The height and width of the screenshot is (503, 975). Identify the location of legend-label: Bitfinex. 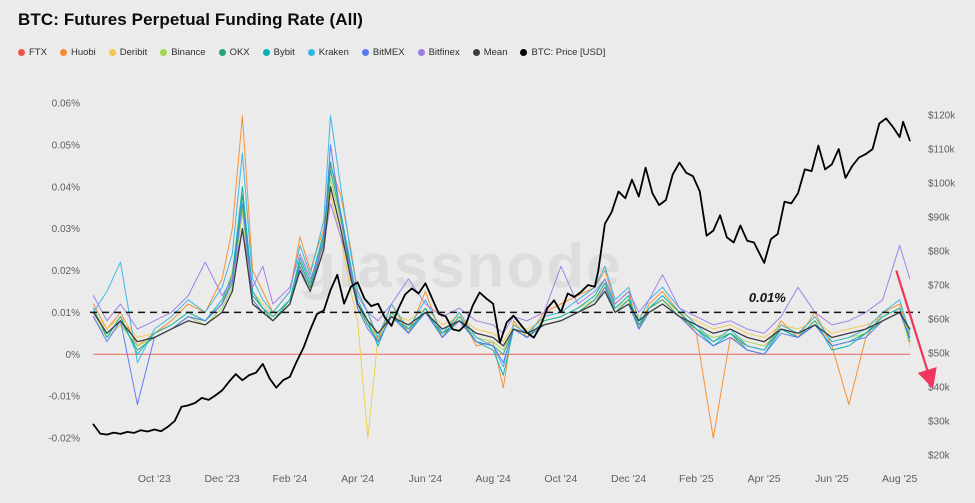
(444, 52).